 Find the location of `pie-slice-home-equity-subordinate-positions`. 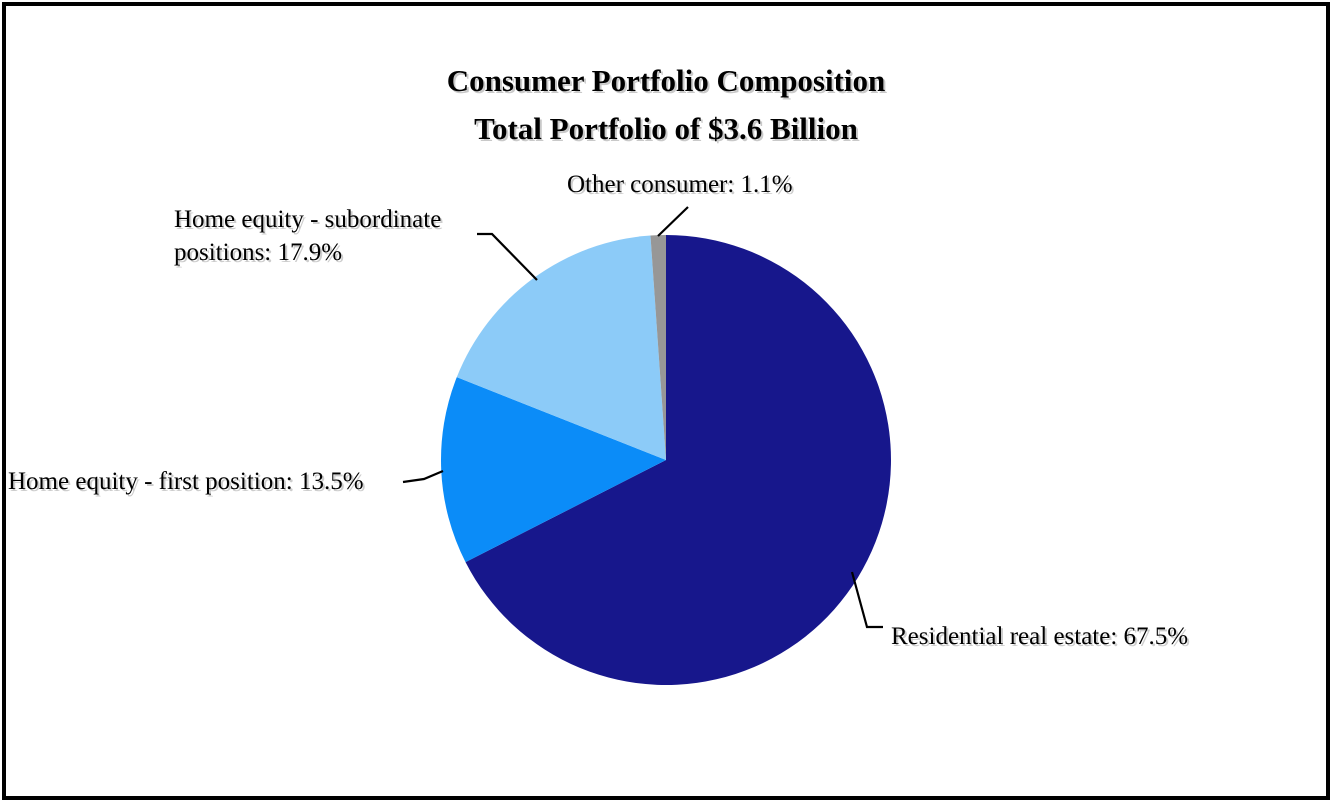

pie-slice-home-equity-subordinate-positions is located at coordinates (561, 347).